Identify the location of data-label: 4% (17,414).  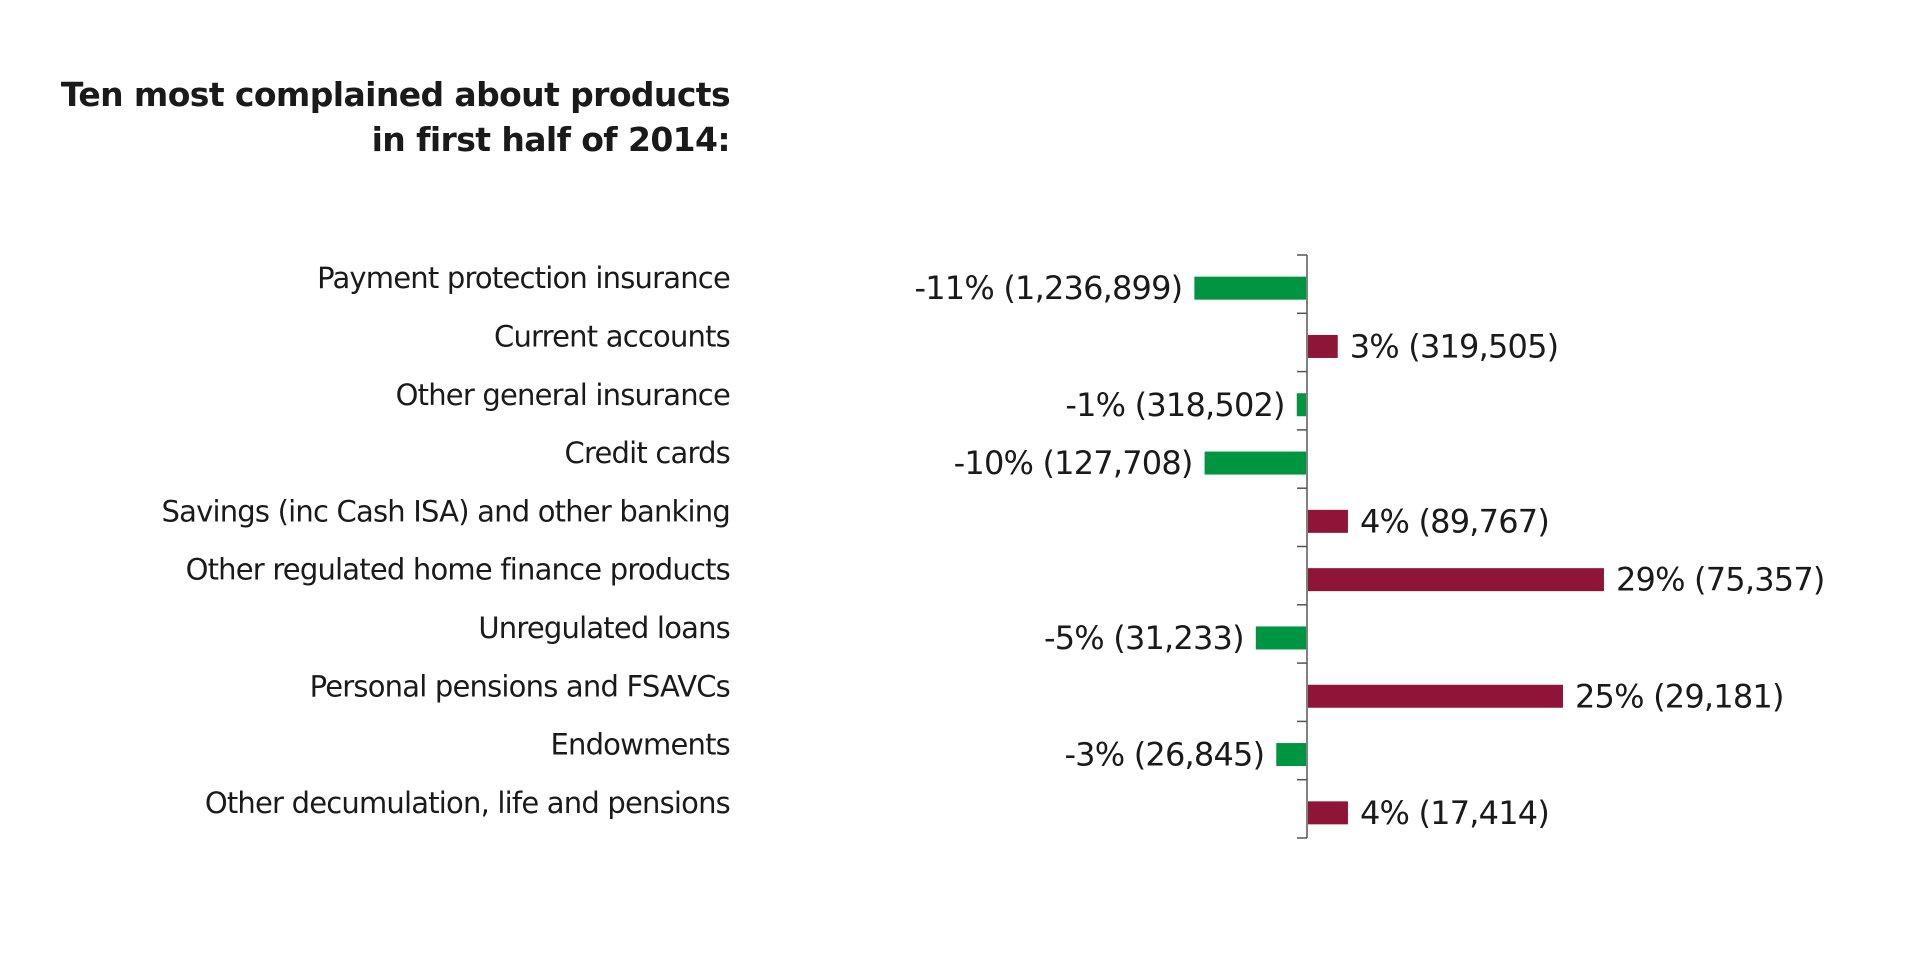
(1454, 813).